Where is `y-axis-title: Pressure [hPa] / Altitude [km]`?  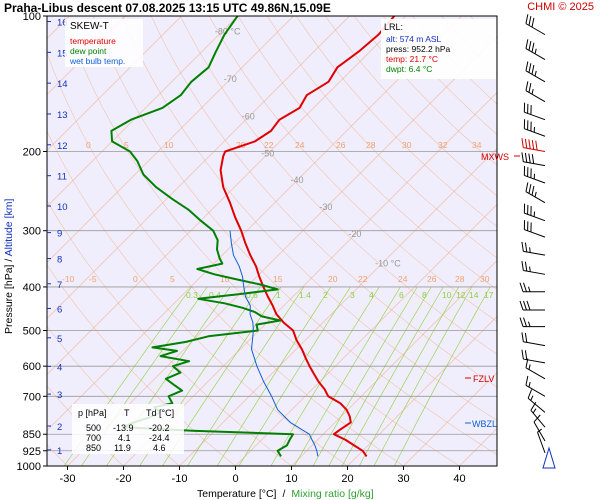 y-axis-title: Pressure [hPa] / Altitude [km] is located at coordinates (9, 266).